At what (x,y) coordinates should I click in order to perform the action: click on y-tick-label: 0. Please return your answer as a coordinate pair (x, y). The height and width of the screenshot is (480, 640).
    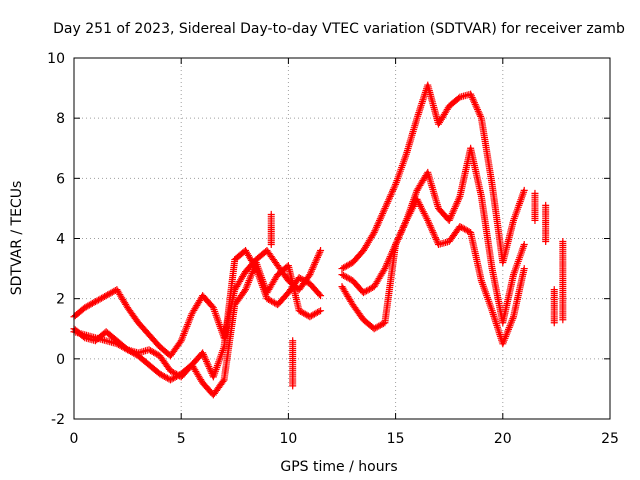
    Looking at the image, I should click on (60, 360).